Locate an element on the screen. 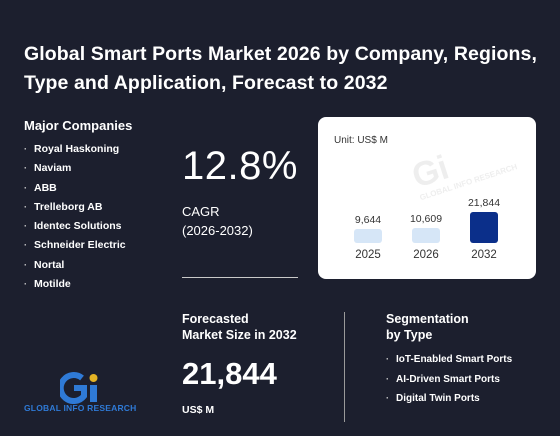 The height and width of the screenshot is (436, 560). list-item: · IoT-Enabled Smart Ports is located at coordinates (449, 360).